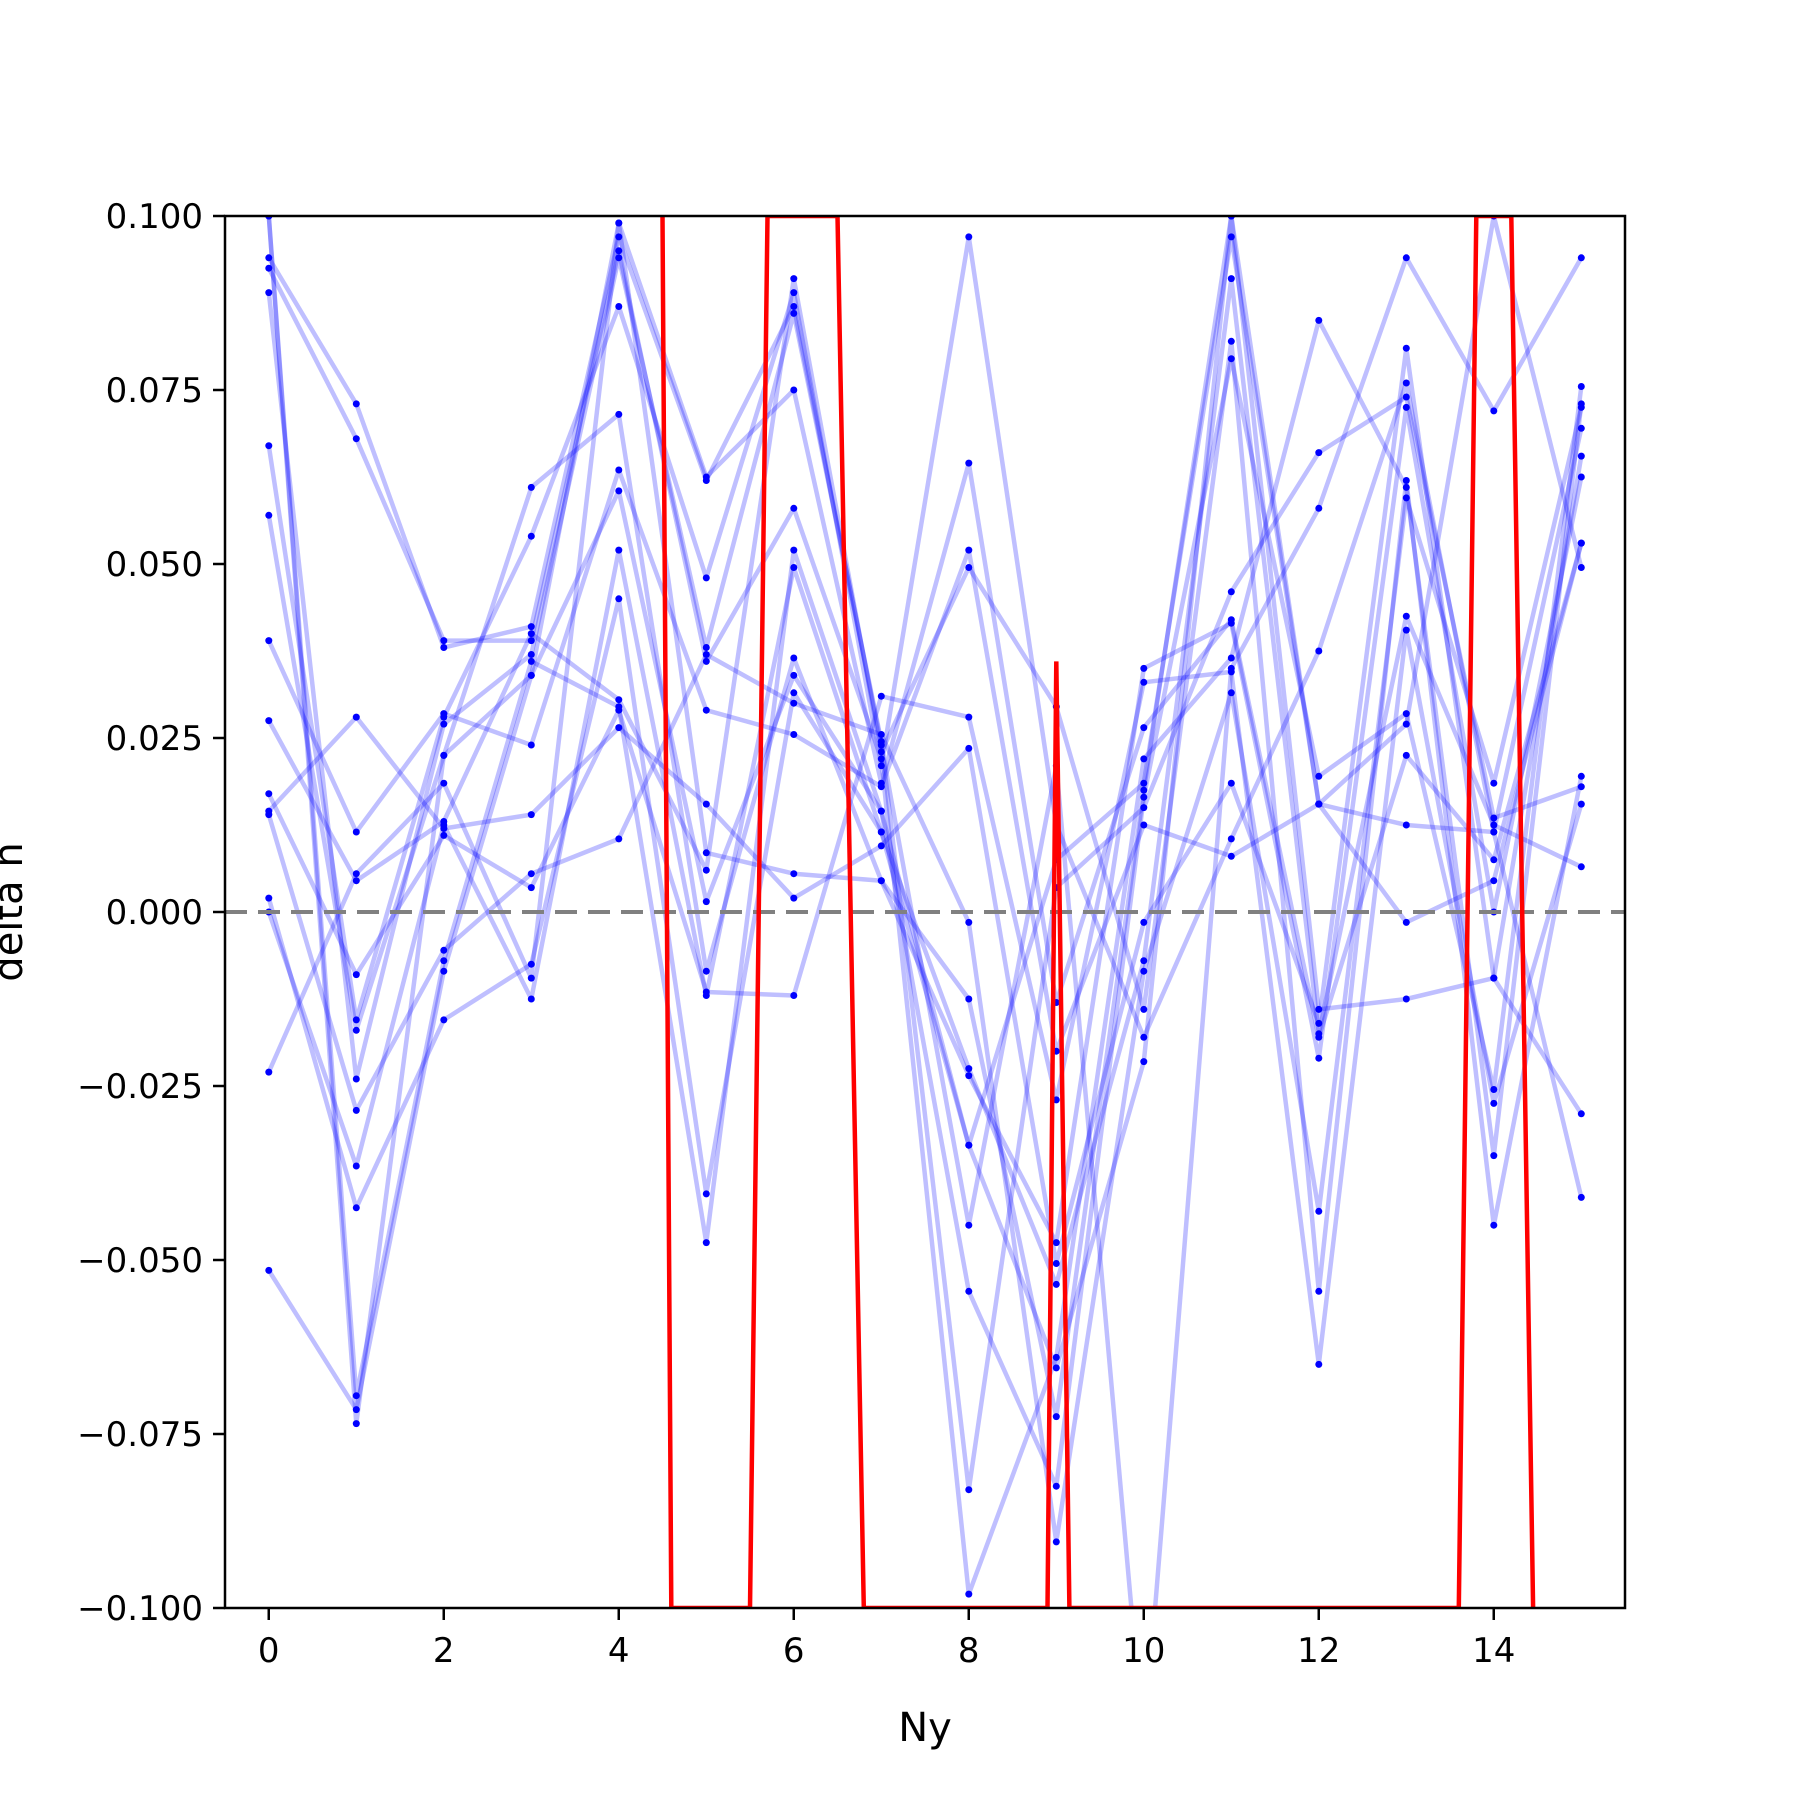 This screenshot has height=1800, width=1800. What do you see at coordinates (794, 1651) in the screenshot?
I see `x-tick-label-6: 6` at bounding box center [794, 1651].